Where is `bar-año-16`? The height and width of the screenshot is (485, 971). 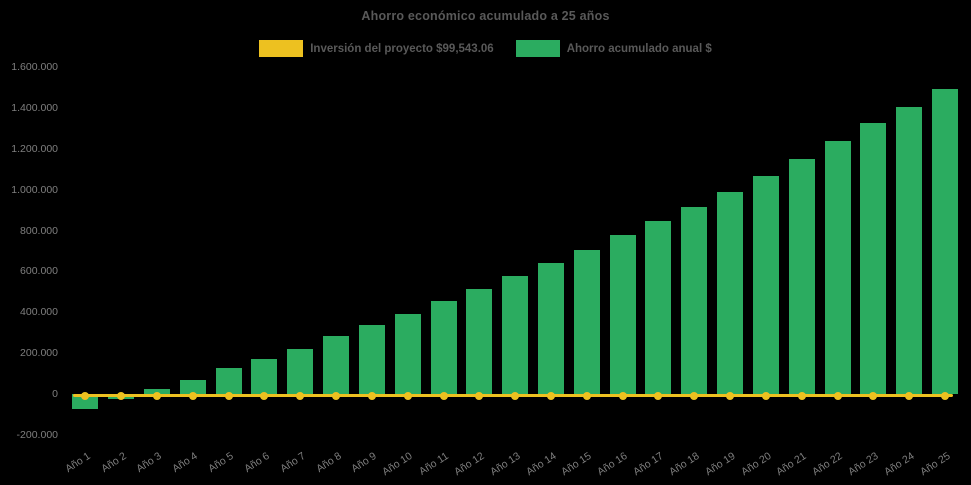
bar-año-16 is located at coordinates (622, 315).